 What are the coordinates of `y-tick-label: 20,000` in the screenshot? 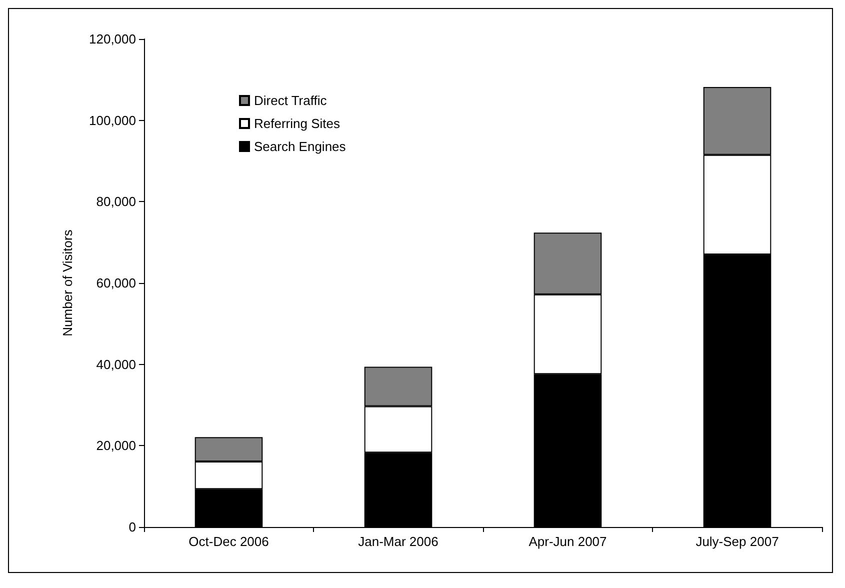 It's located at (116, 446).